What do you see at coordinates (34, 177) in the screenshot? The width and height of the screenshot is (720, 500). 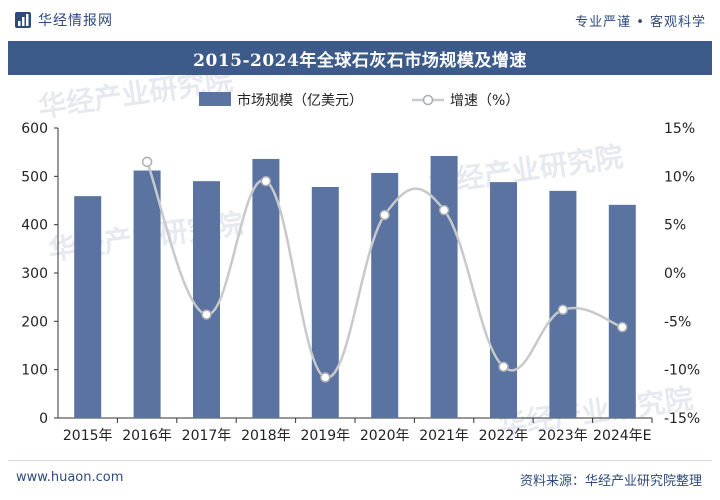 I see `y-left-tick-label: 500` at bounding box center [34, 177].